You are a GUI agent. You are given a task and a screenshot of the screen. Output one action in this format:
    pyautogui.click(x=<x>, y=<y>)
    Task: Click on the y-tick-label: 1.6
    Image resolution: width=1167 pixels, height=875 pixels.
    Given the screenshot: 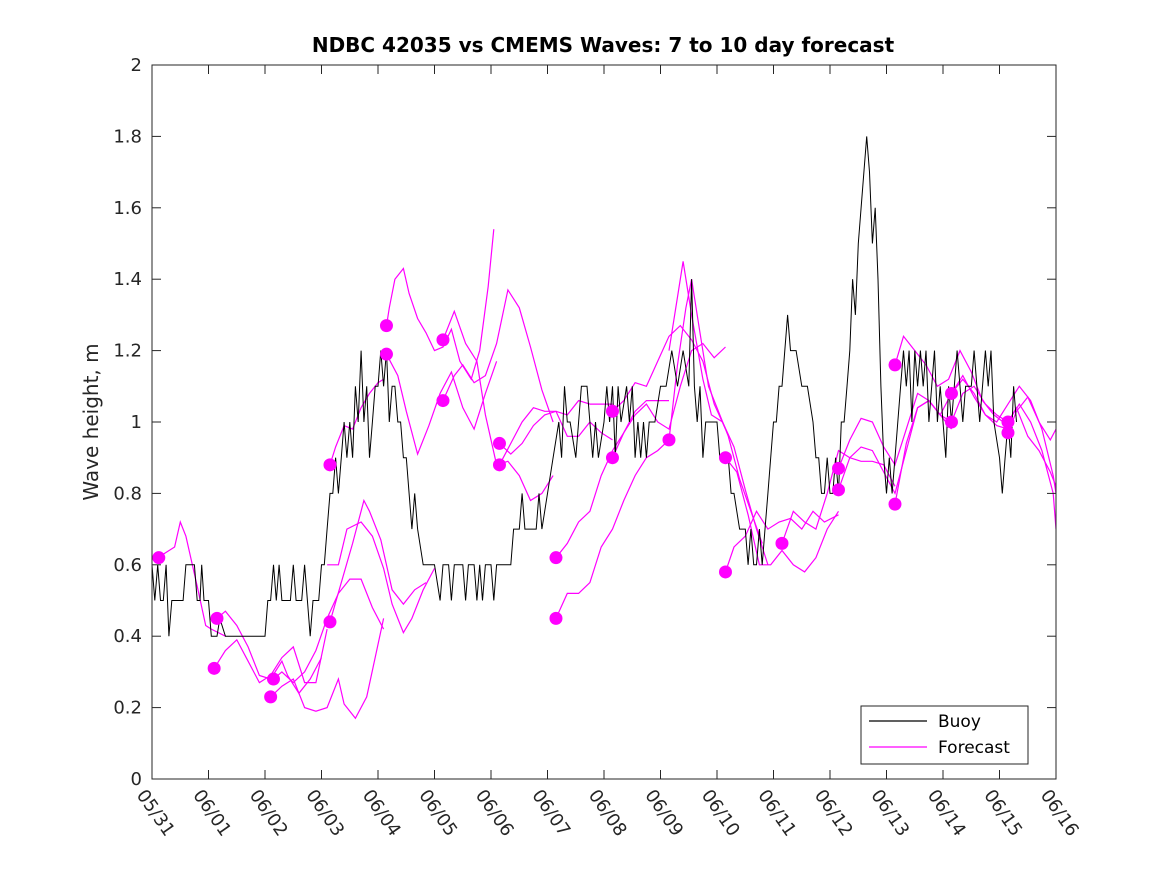 What is the action you would take?
    pyautogui.click(x=127, y=208)
    